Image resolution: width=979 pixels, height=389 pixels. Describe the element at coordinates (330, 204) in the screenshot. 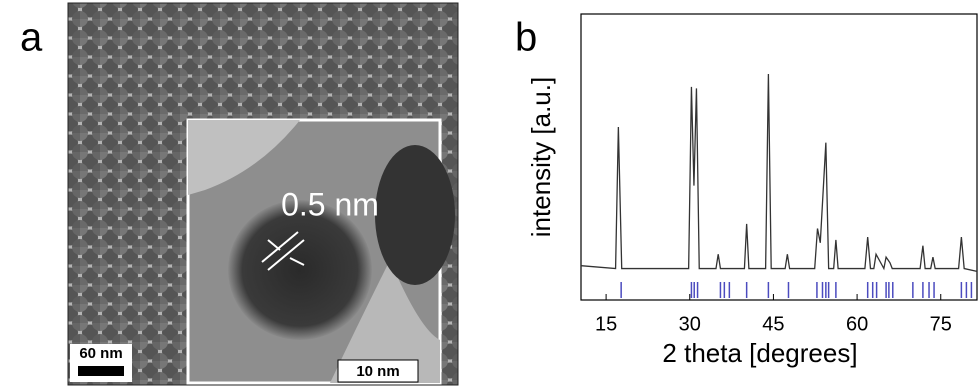

I see `annotation: 0.5 nm` at that location.